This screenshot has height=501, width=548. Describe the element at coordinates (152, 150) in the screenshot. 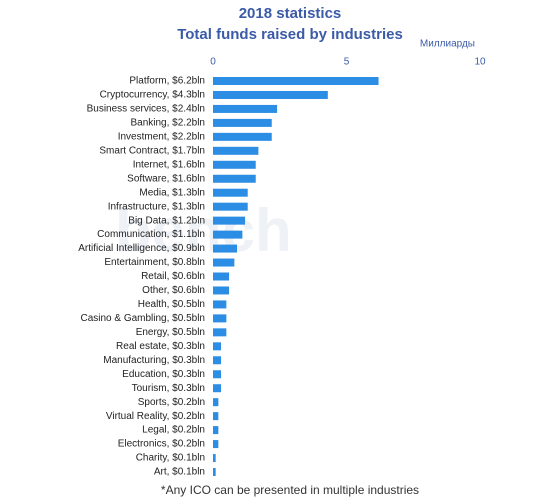

I see `y-tick-label: Smart Contract, $1.7bln` at that location.